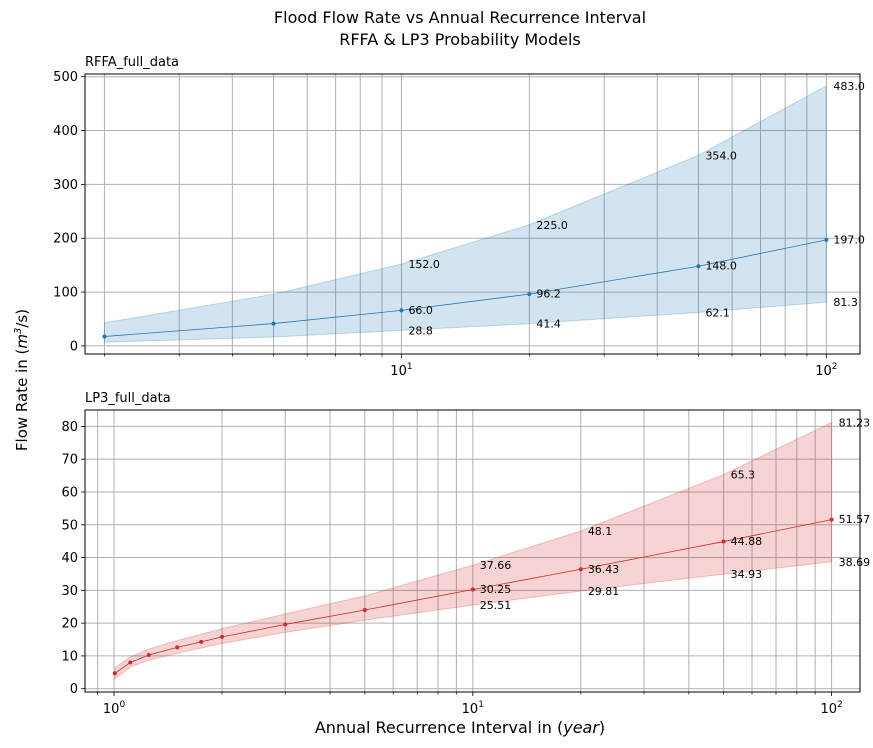  I want to click on data-label: 65.3, so click(743, 475).